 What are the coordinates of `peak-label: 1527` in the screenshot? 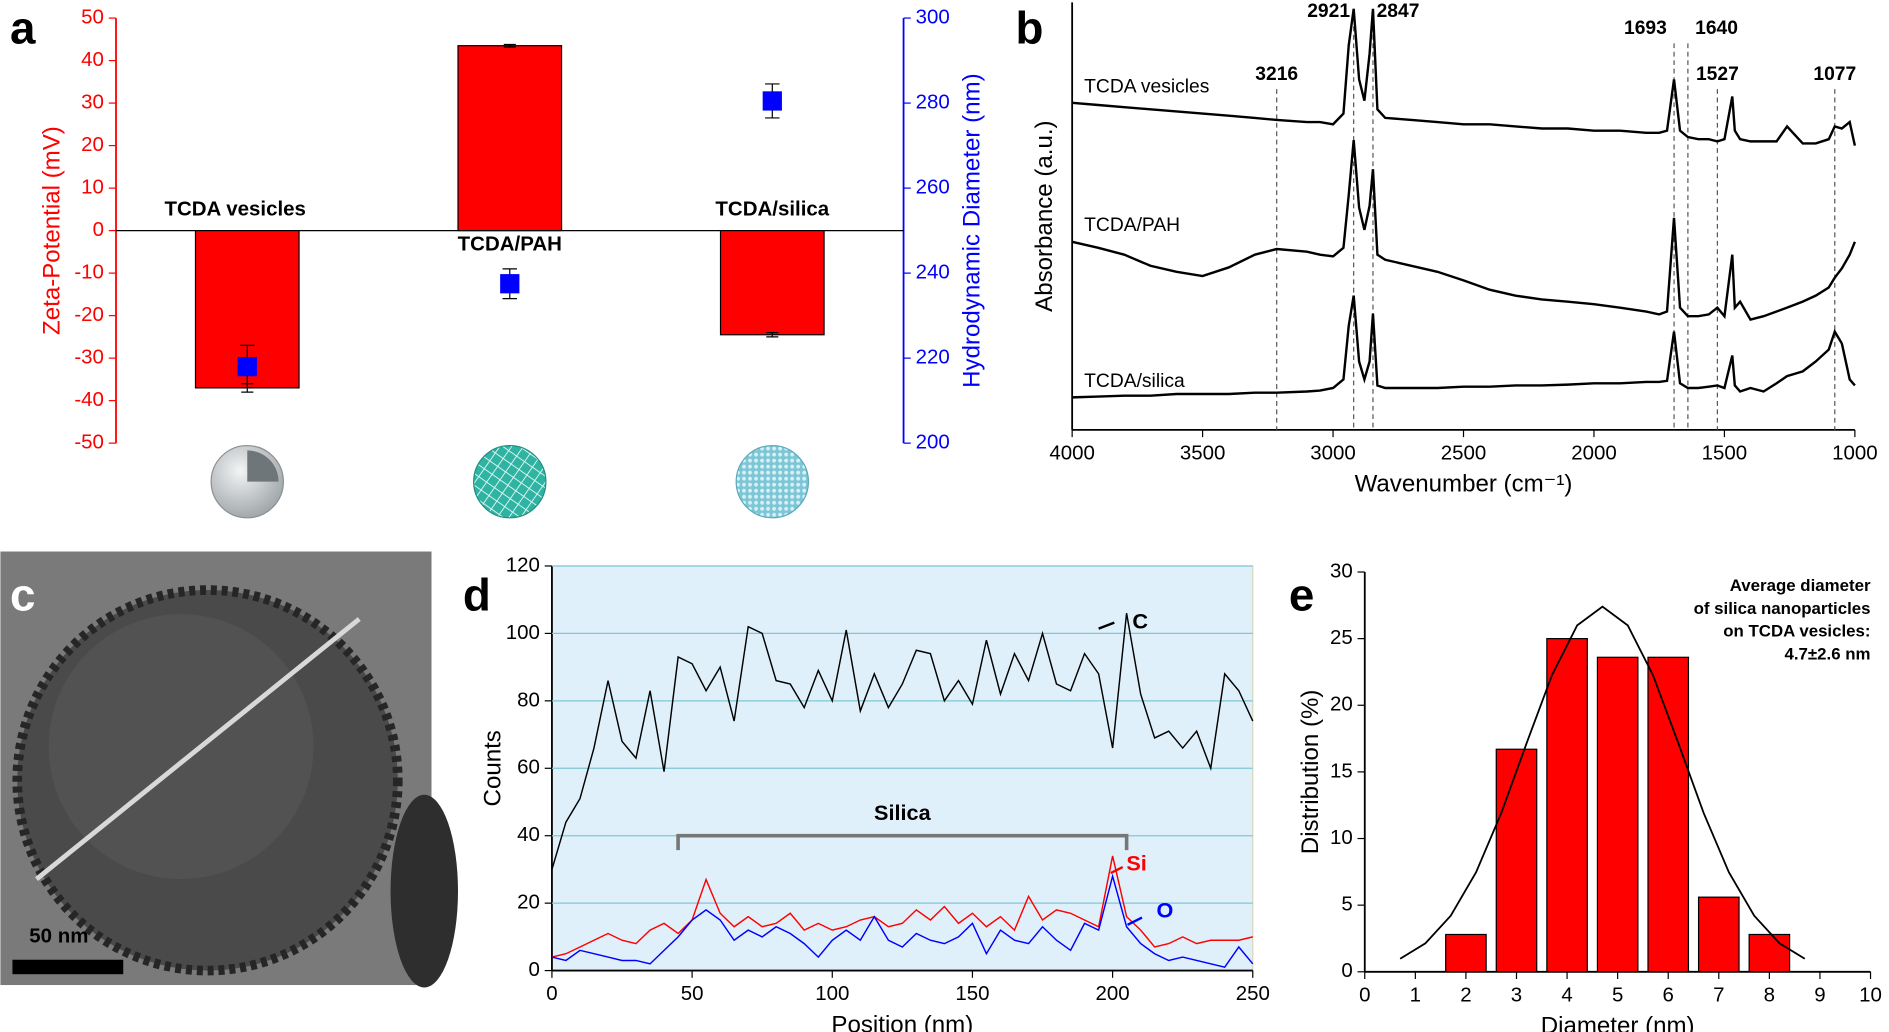 It's located at (1717, 74).